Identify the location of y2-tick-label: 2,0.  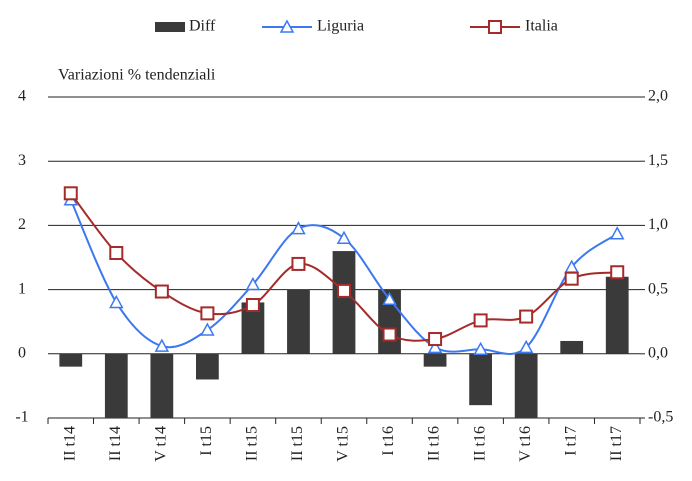
(658, 96).